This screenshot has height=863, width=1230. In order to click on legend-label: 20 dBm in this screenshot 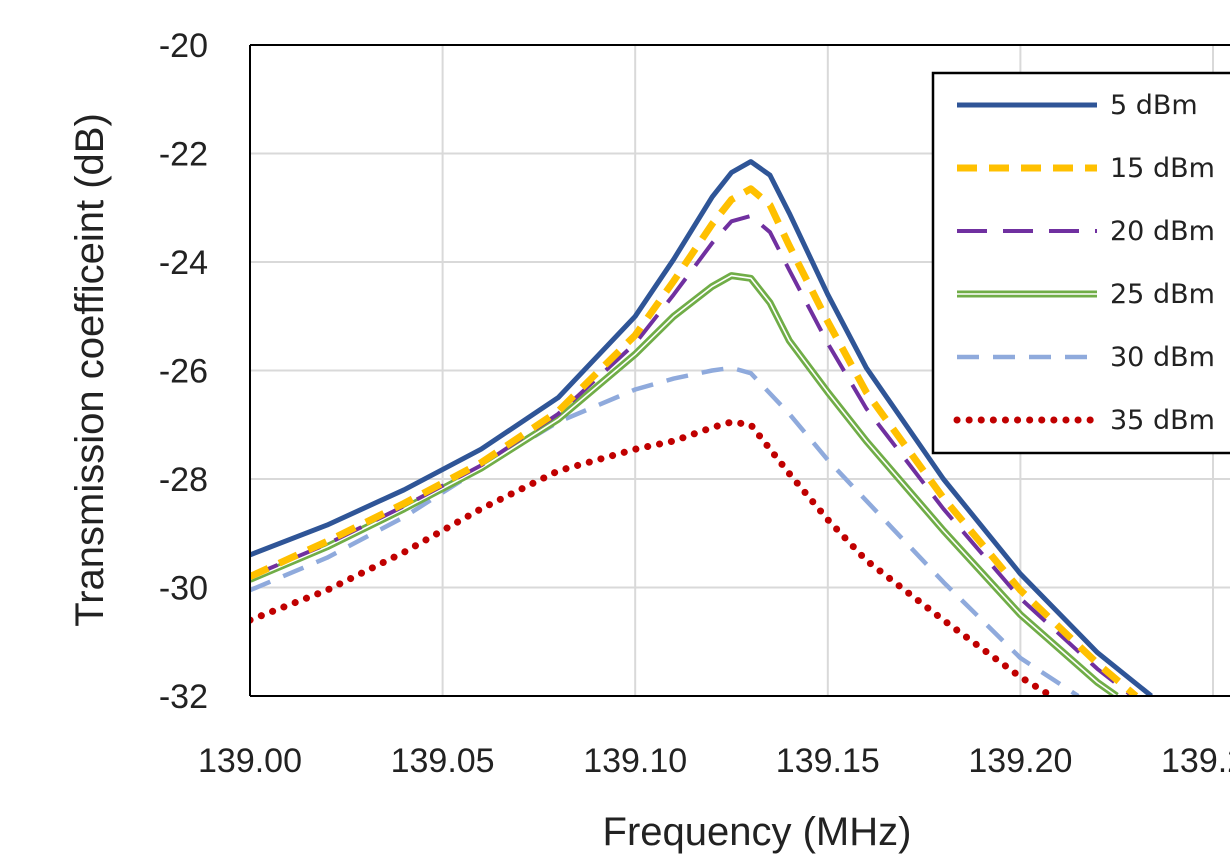, I will do `click(1162, 231)`.